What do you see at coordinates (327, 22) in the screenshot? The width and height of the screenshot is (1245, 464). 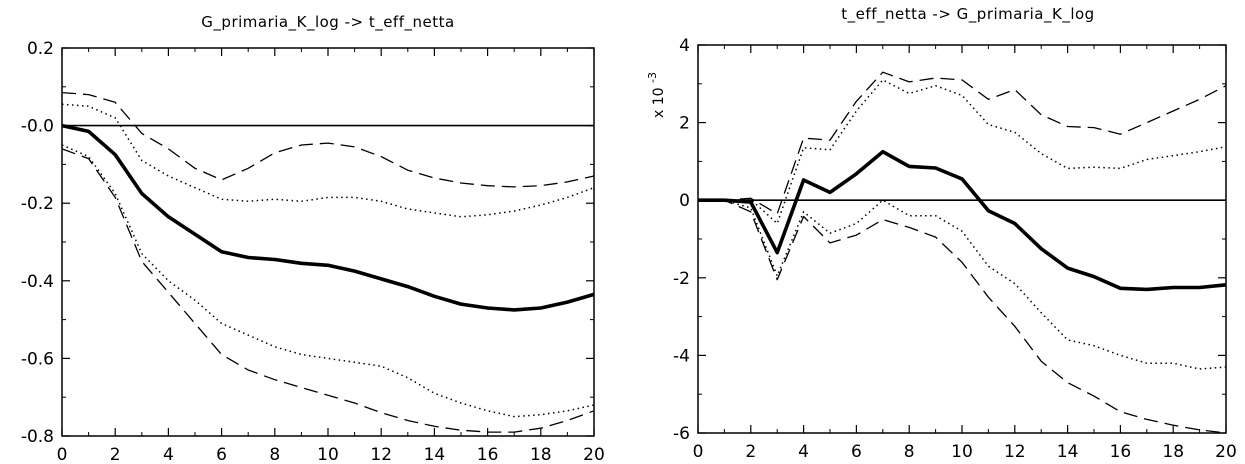 I see `chart-title-left: G_primaria_K_log -> t_eff_netta` at bounding box center [327, 22].